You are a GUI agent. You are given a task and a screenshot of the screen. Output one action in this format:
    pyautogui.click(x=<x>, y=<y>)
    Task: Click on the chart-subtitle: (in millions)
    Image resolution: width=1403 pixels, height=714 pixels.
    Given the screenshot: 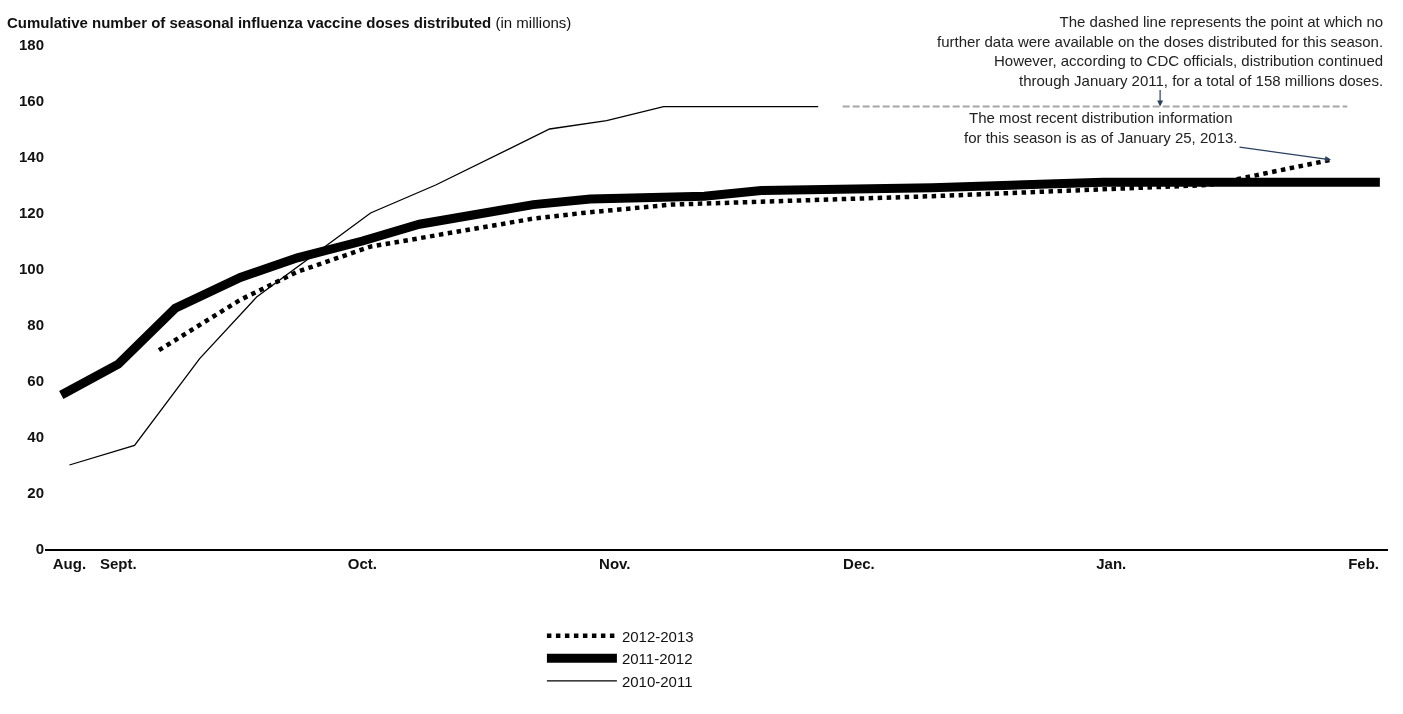 What is the action you would take?
    pyautogui.click(x=533, y=23)
    